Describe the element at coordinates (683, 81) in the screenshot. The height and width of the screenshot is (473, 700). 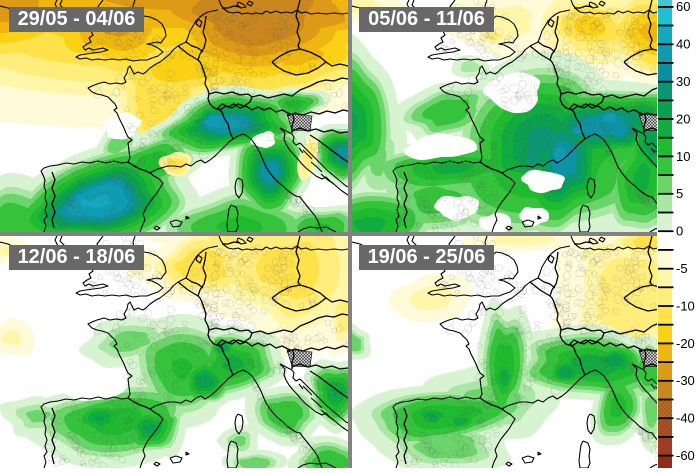
I see `svg-text: 30` at that location.